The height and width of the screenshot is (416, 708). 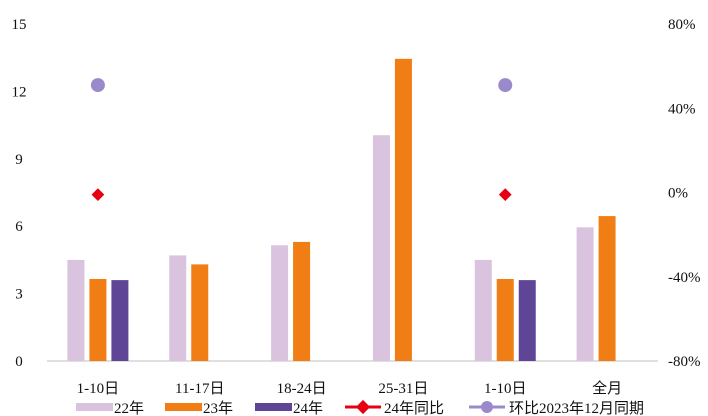 What do you see at coordinates (363, 407) in the screenshot?
I see `legend-diamond-yoy` at bounding box center [363, 407].